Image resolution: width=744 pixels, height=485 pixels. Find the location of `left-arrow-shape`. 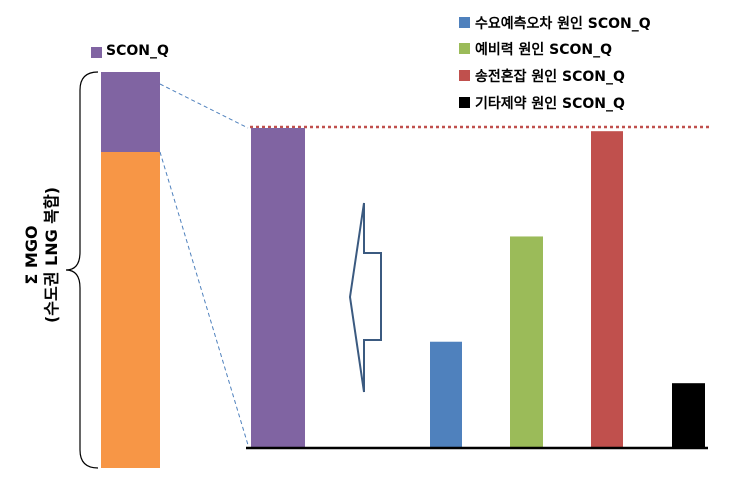

left-arrow-shape is located at coordinates (365, 297).